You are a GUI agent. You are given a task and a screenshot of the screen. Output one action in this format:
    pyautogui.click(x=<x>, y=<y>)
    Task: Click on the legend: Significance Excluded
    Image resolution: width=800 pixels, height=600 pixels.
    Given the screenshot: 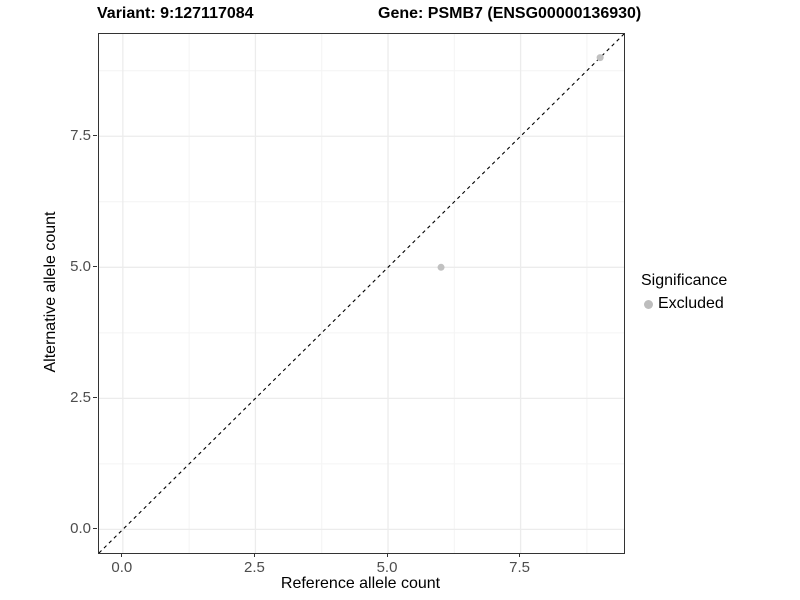 What is the action you would take?
    pyautogui.click(x=684, y=292)
    